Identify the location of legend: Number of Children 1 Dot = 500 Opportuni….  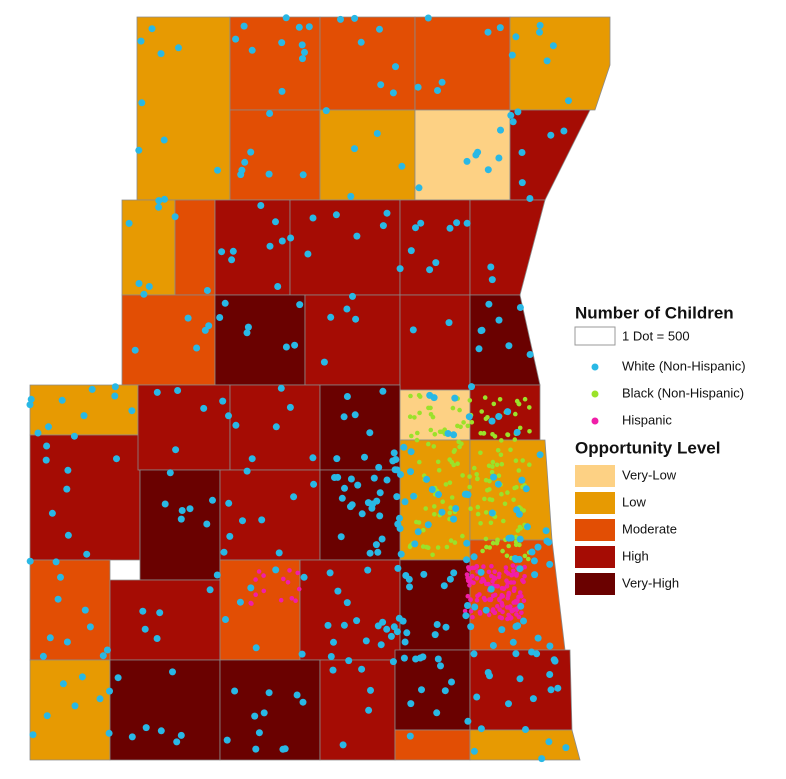
(668, 451).